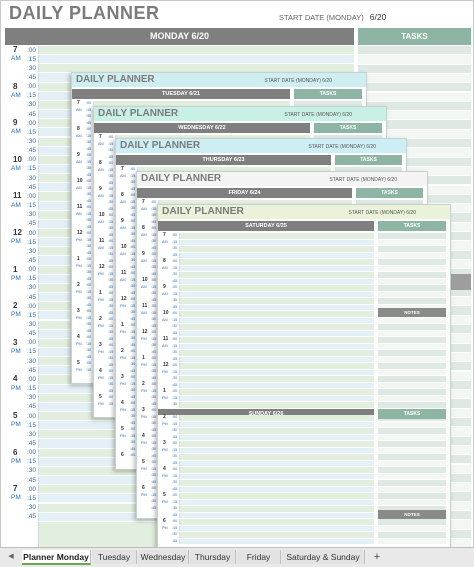  I want to click on tab-saturday-sunday: Saturday & Sunday, so click(323, 557).